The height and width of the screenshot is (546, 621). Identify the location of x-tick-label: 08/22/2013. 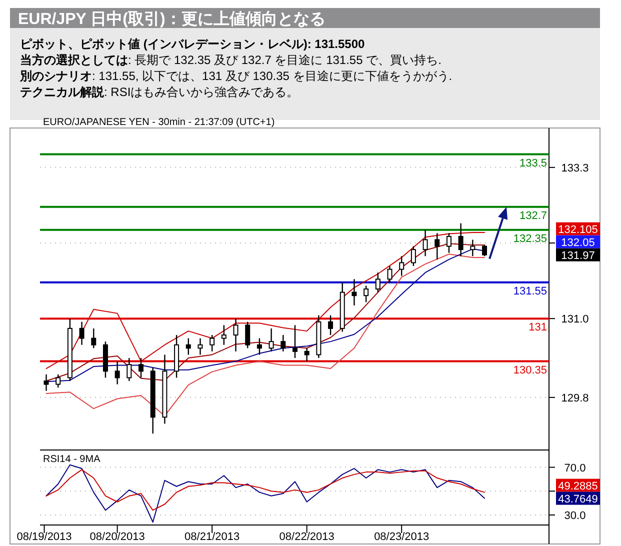
(306, 537).